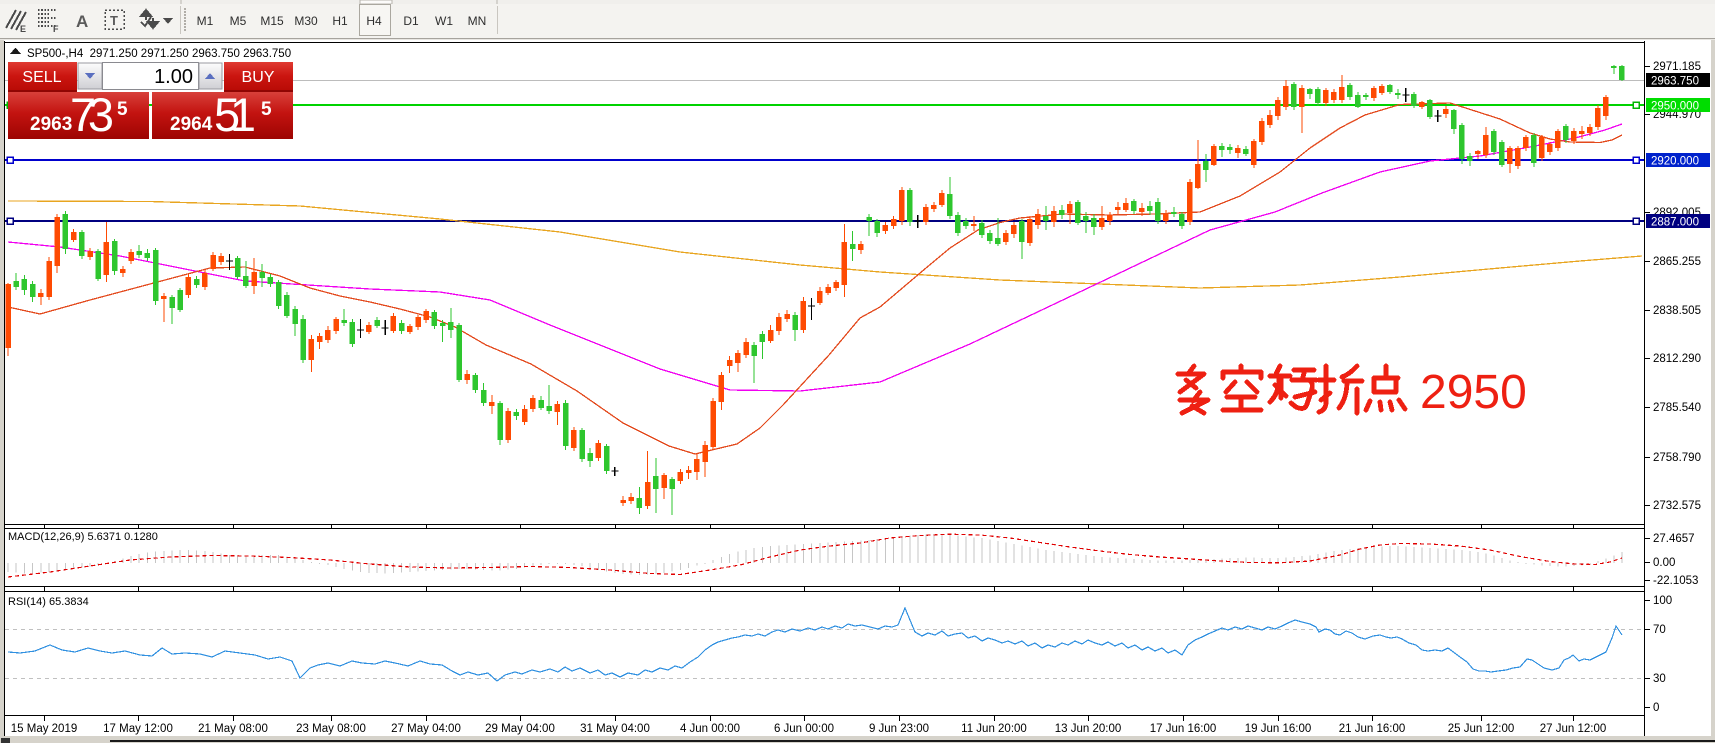 This screenshot has height=743, width=1715. What do you see at coordinates (1656, 708) in the screenshot?
I see `svg-text: 0` at bounding box center [1656, 708].